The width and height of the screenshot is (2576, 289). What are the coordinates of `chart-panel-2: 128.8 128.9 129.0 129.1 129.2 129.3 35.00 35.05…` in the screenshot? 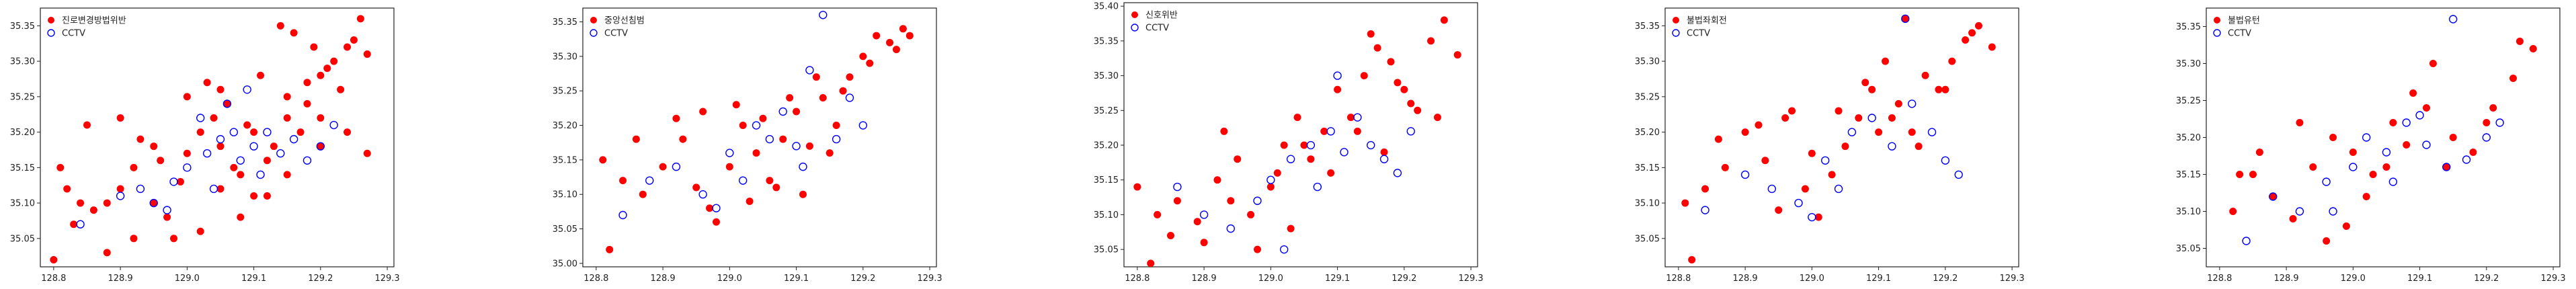 It's located at (747, 145).